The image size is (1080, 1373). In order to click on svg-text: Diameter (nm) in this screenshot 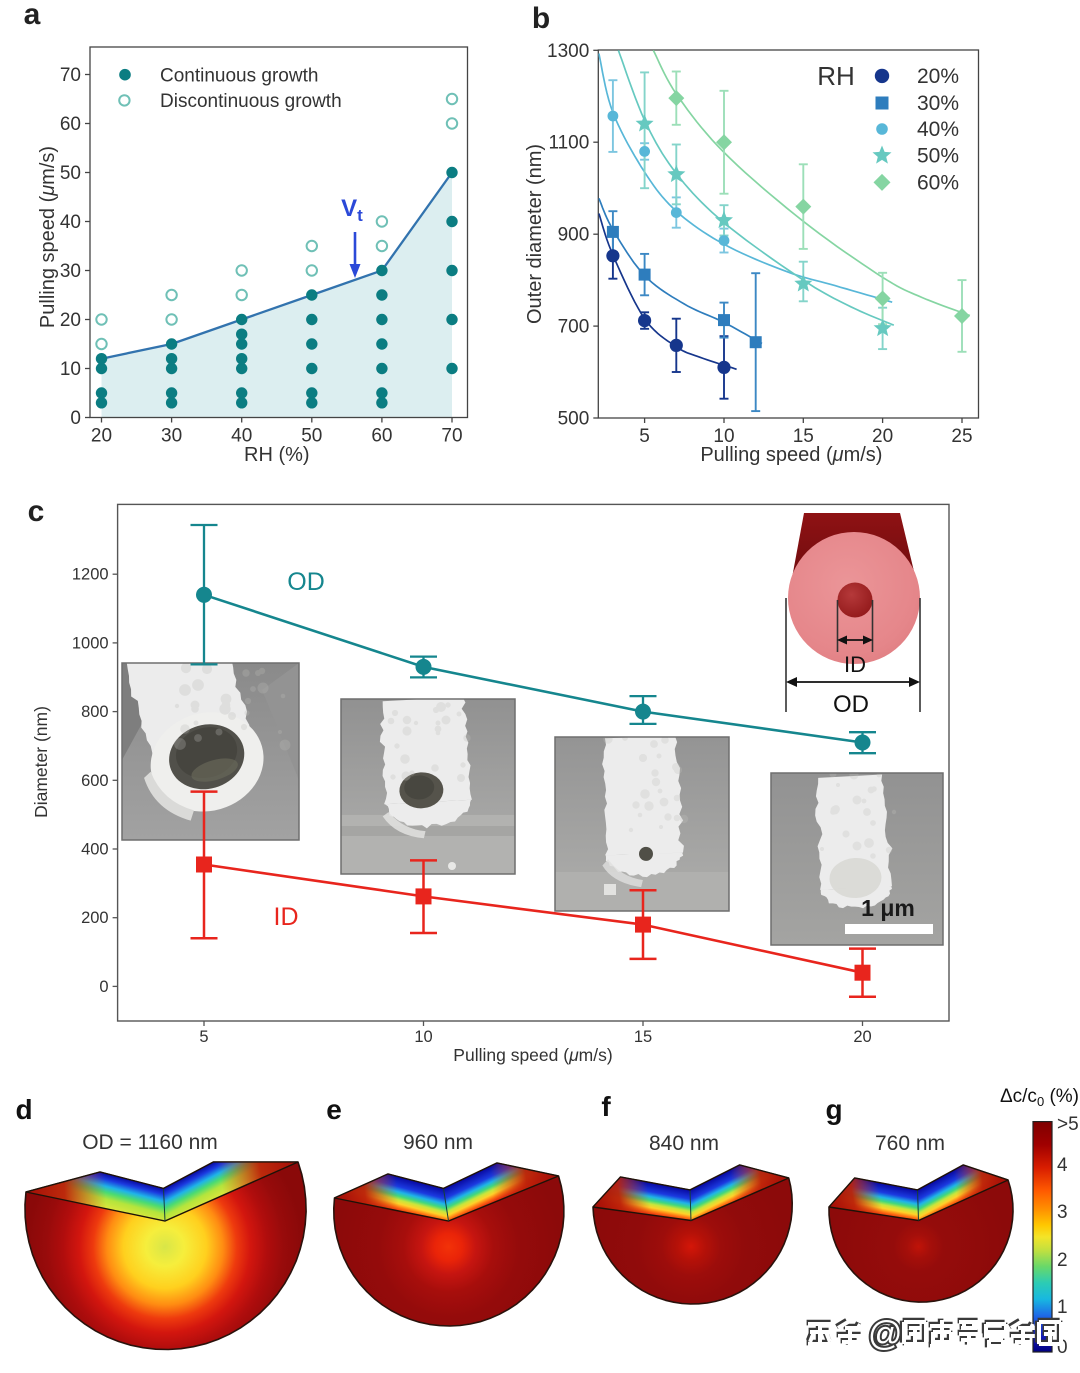, I will do `click(41, 762)`.